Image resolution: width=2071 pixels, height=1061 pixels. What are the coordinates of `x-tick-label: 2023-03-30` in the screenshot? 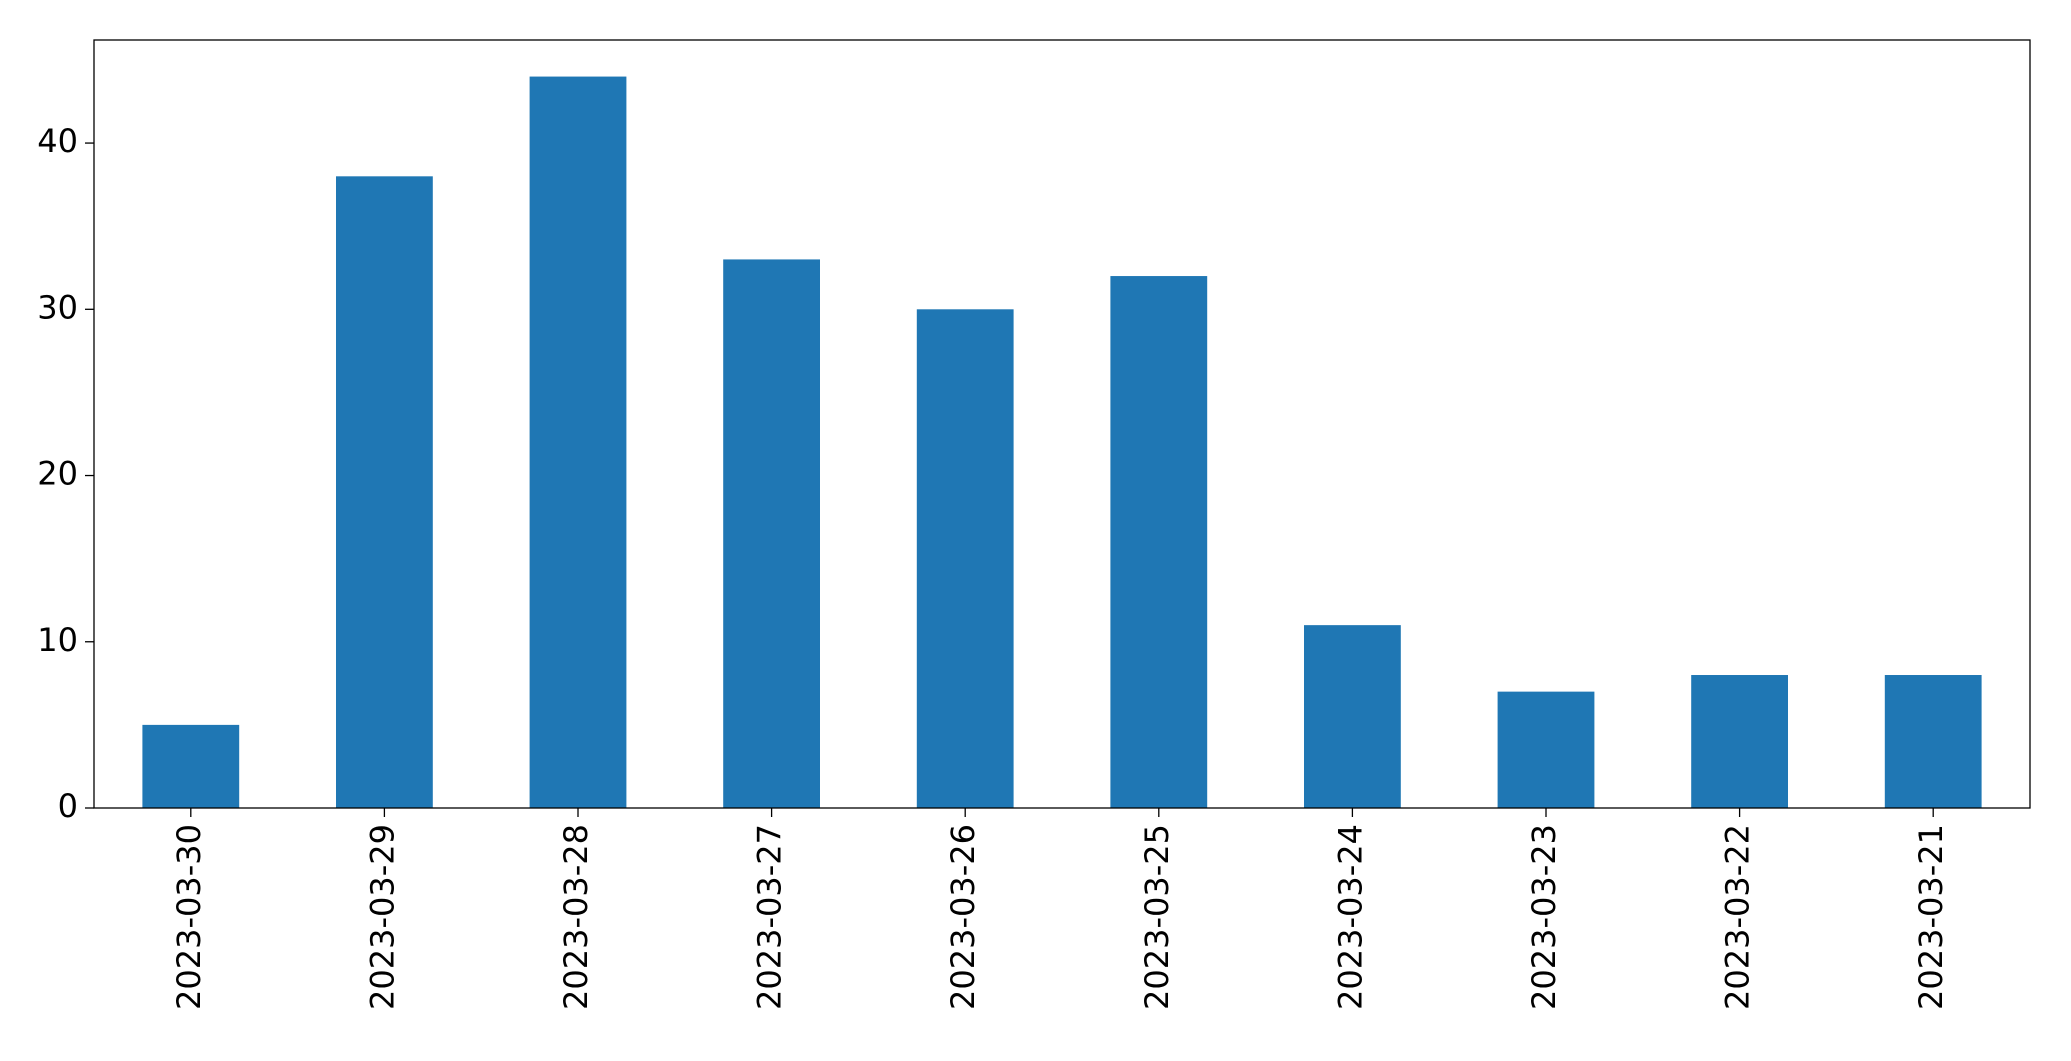 It's located at (189, 917).